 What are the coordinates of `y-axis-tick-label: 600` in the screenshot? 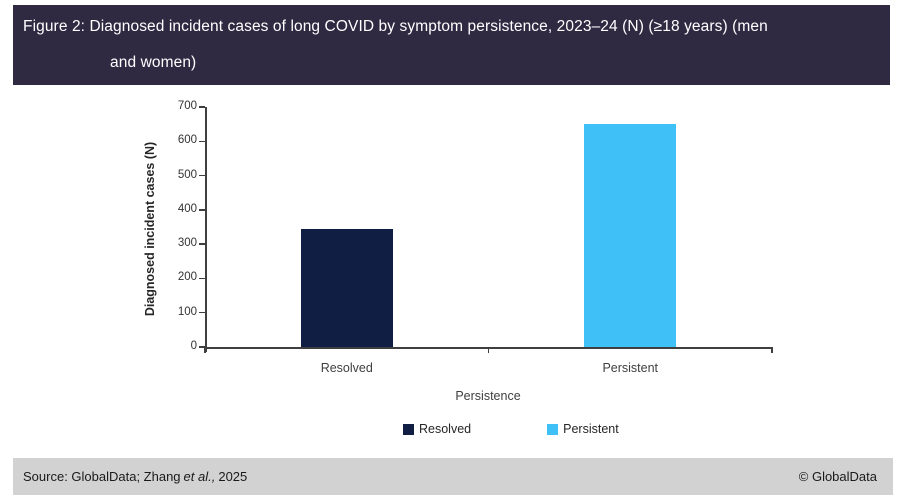 It's located at (187, 140).